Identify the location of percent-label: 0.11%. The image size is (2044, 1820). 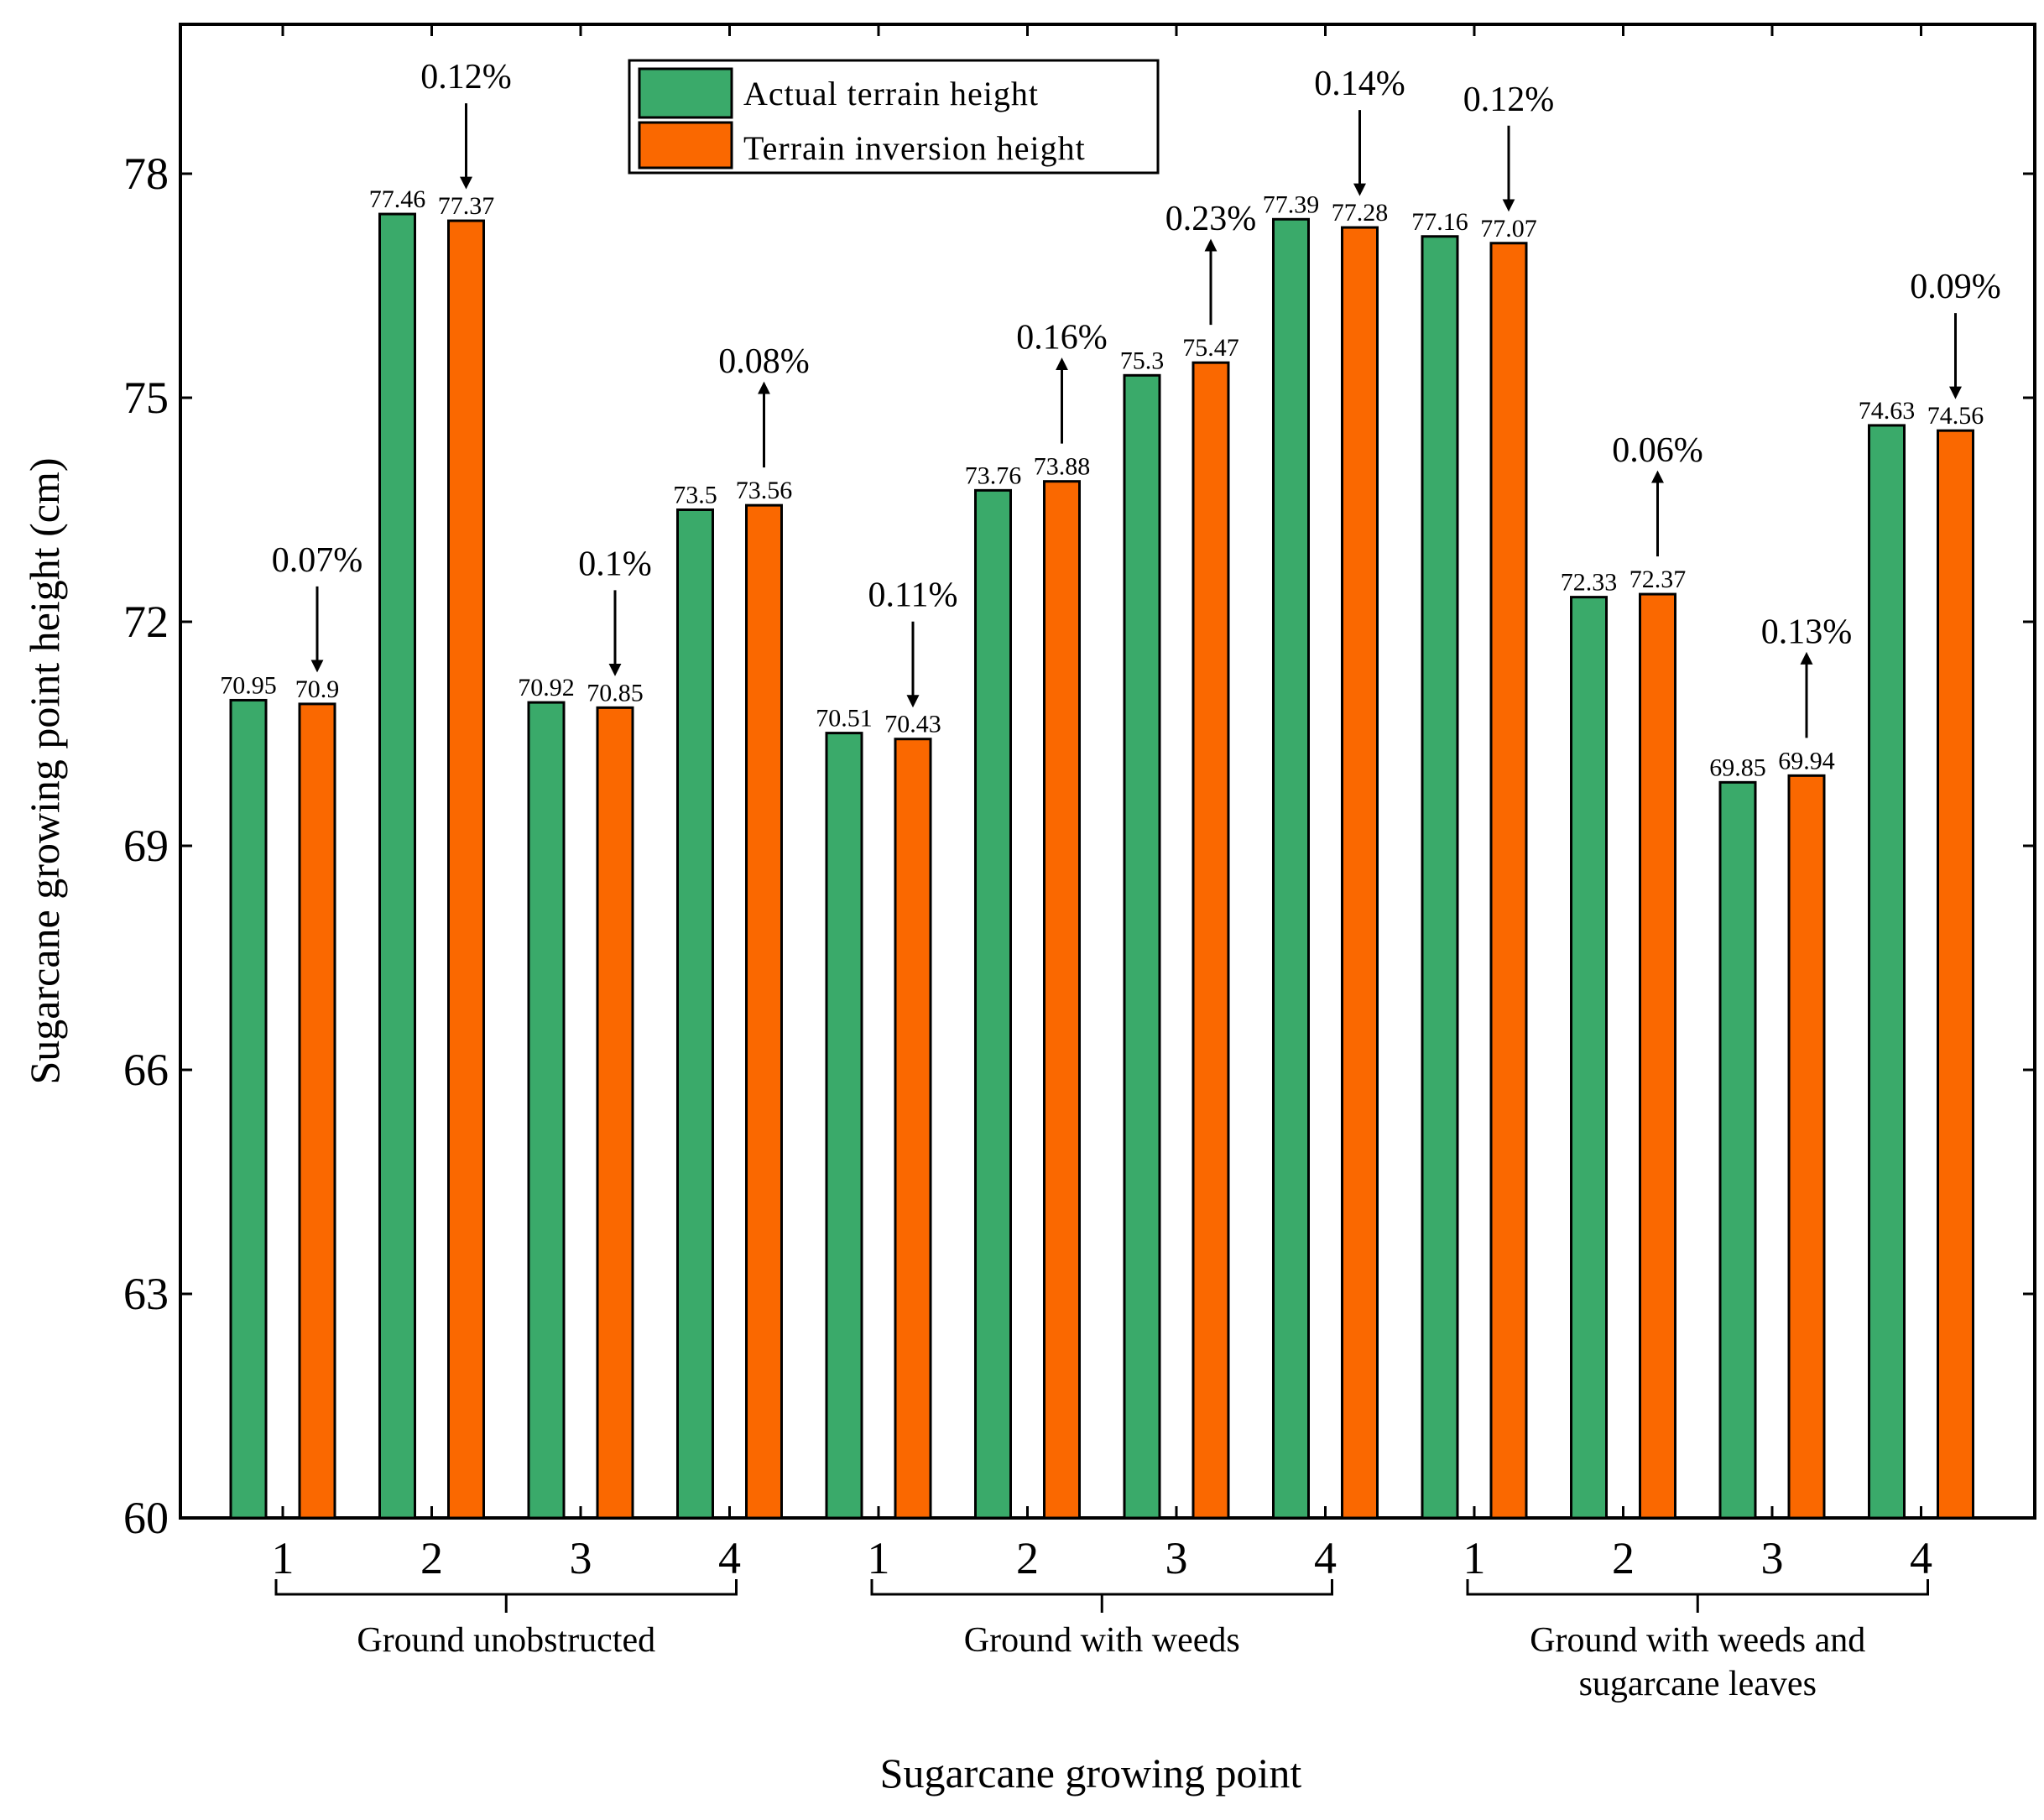
(913, 595).